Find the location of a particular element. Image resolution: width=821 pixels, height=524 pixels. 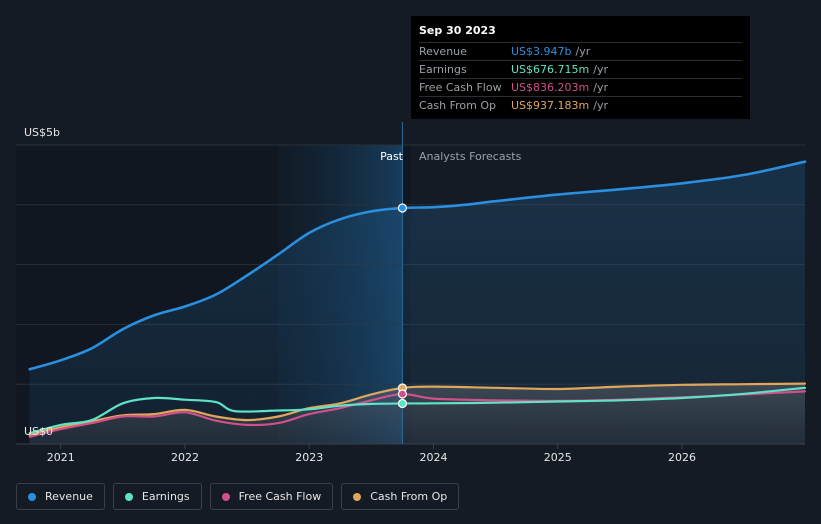

tooltip-row-label: Free Cash Flow is located at coordinates (460, 87).